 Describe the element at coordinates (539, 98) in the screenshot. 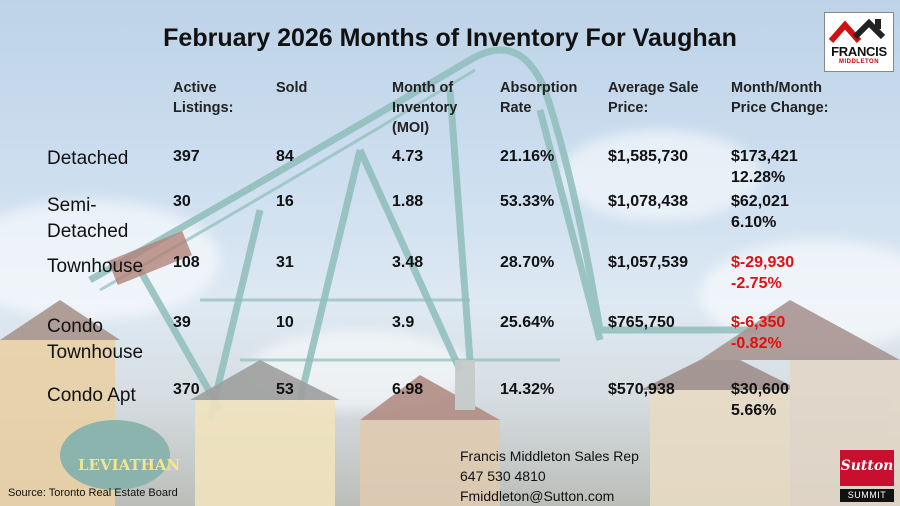

I see `header-absorption: Absorption Rate` at that location.